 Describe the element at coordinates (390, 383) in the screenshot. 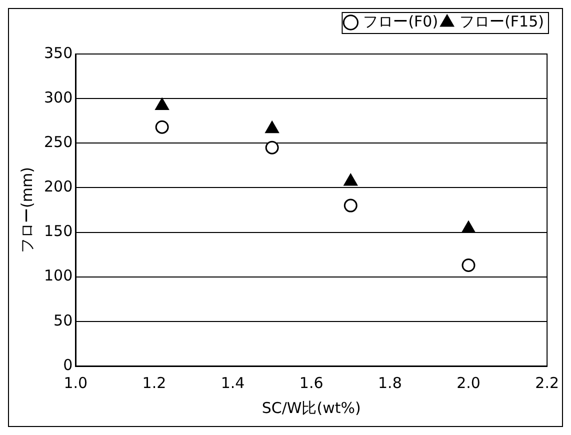

I see `x-tick-label: 1.8` at that location.